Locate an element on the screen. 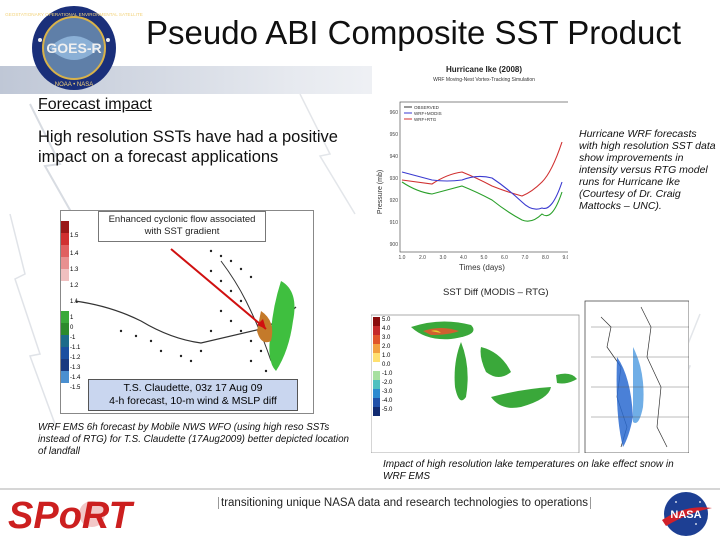  sport-logo: SPoRT is located at coordinates (71, 515).